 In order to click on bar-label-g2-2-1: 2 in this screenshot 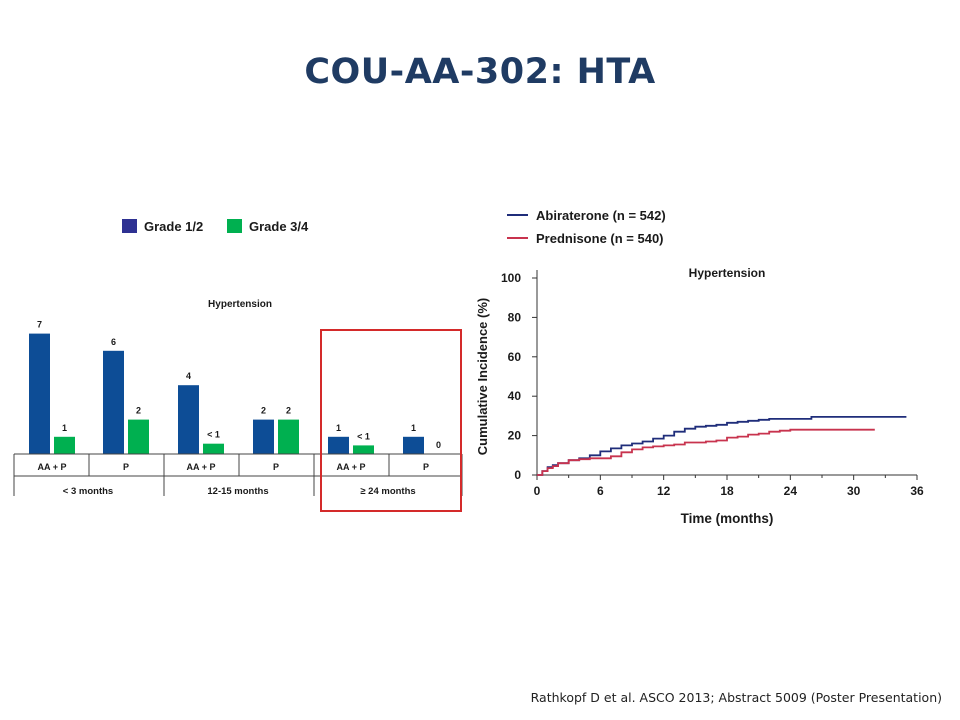, I will do `click(263, 411)`.